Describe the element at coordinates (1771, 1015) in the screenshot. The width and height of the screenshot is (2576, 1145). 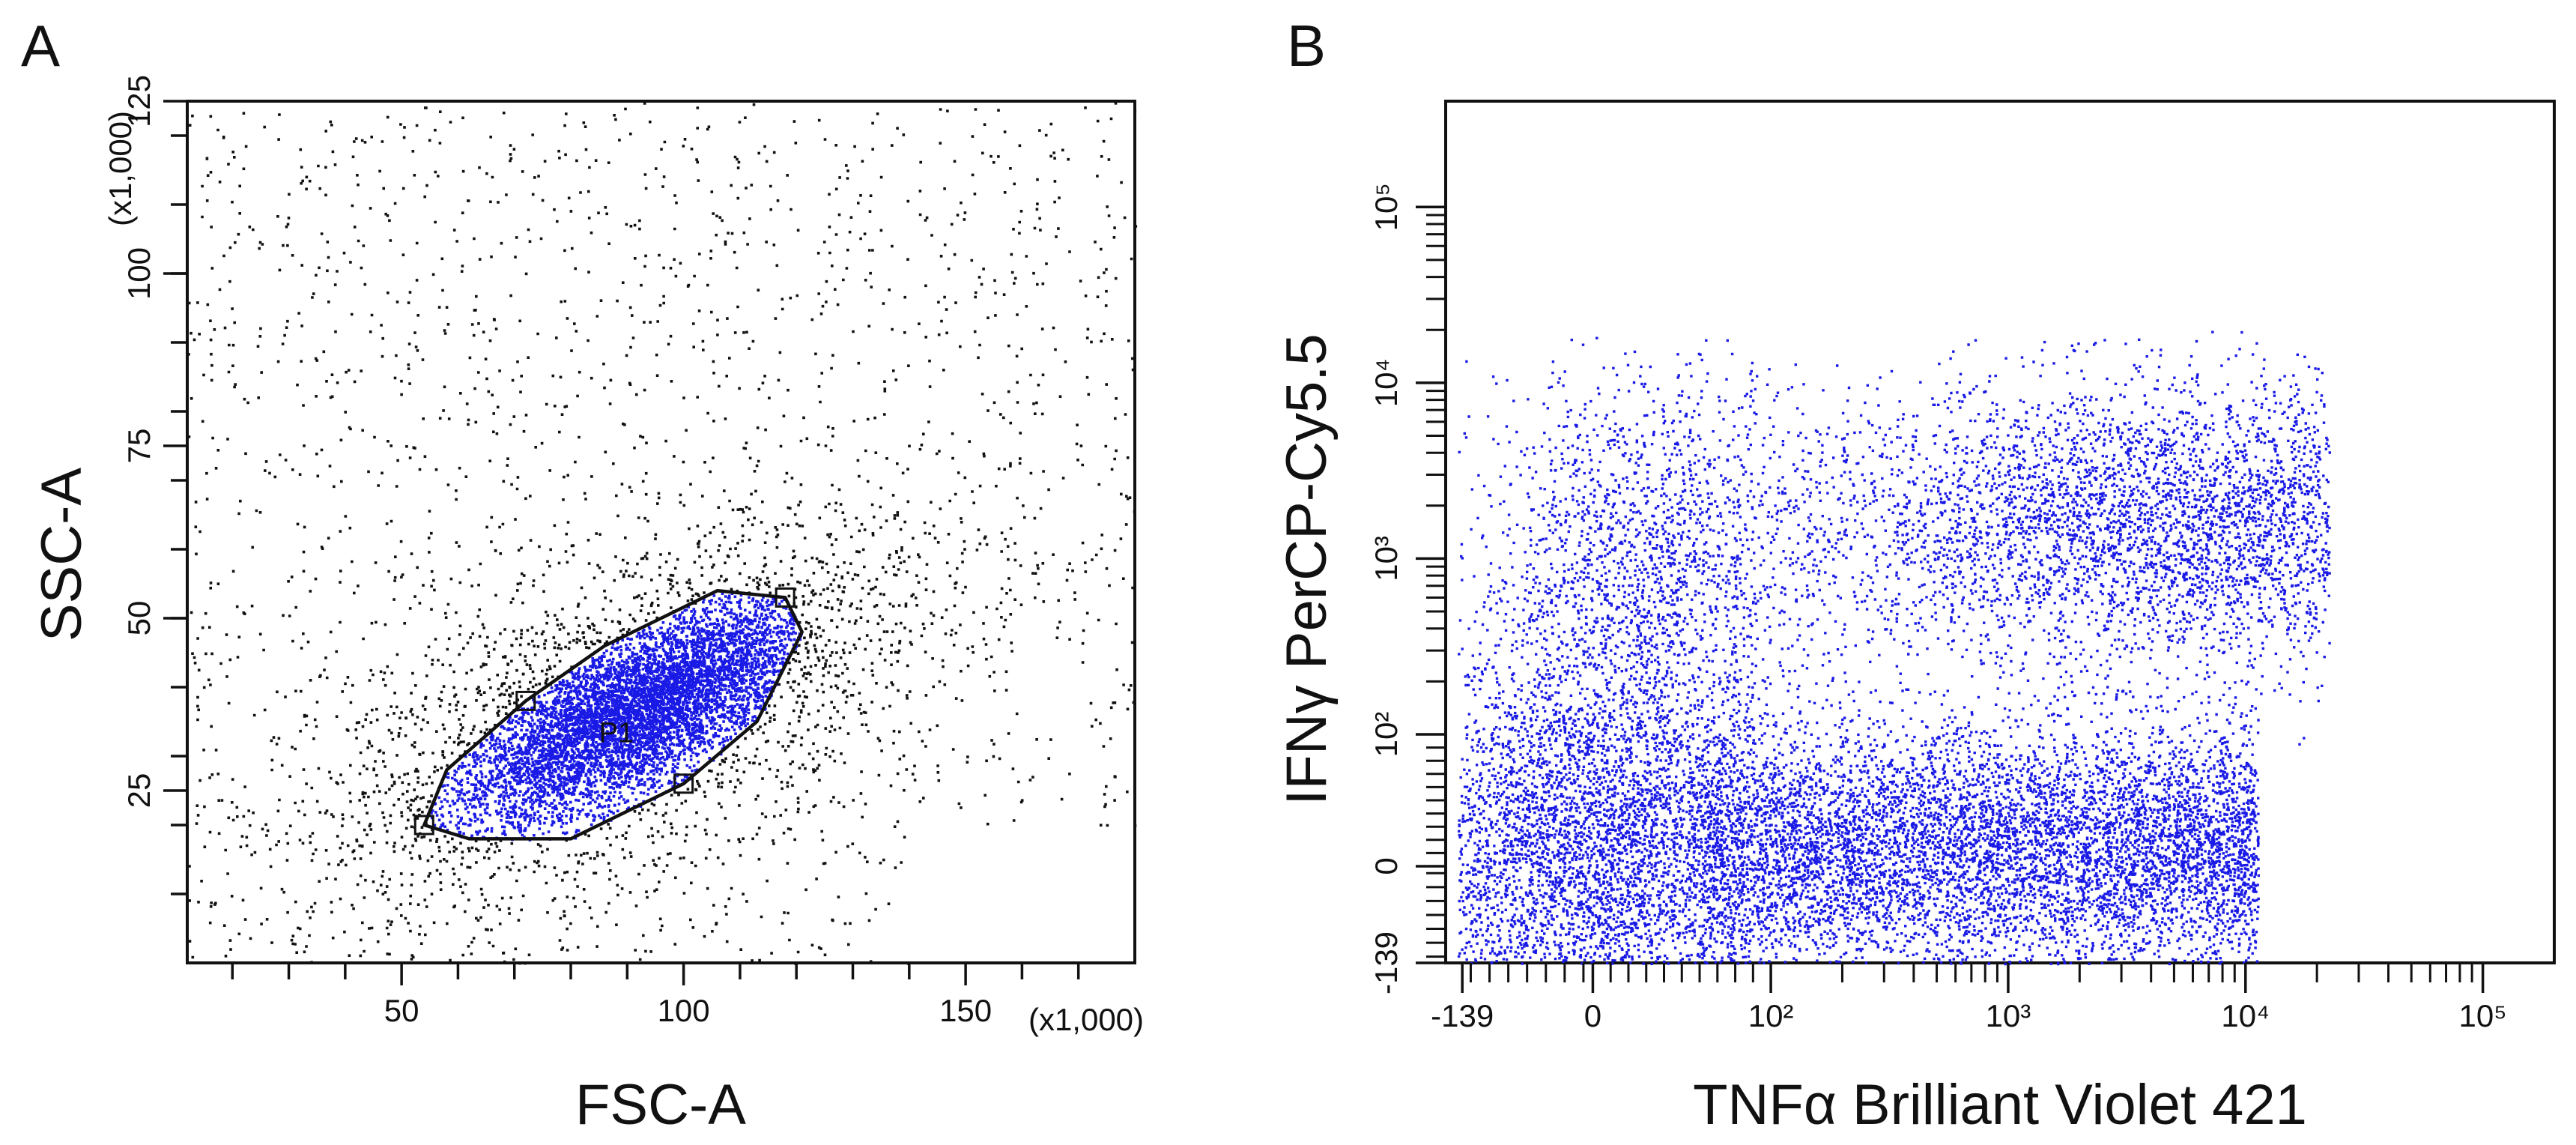
I see `x-tick-label-b: 10²` at that location.